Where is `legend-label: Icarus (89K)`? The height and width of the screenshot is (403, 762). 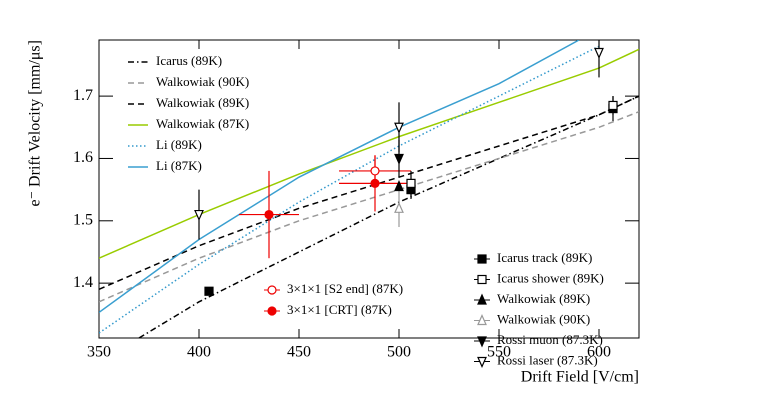
legend-label: Icarus (89K) is located at coordinates (189, 60).